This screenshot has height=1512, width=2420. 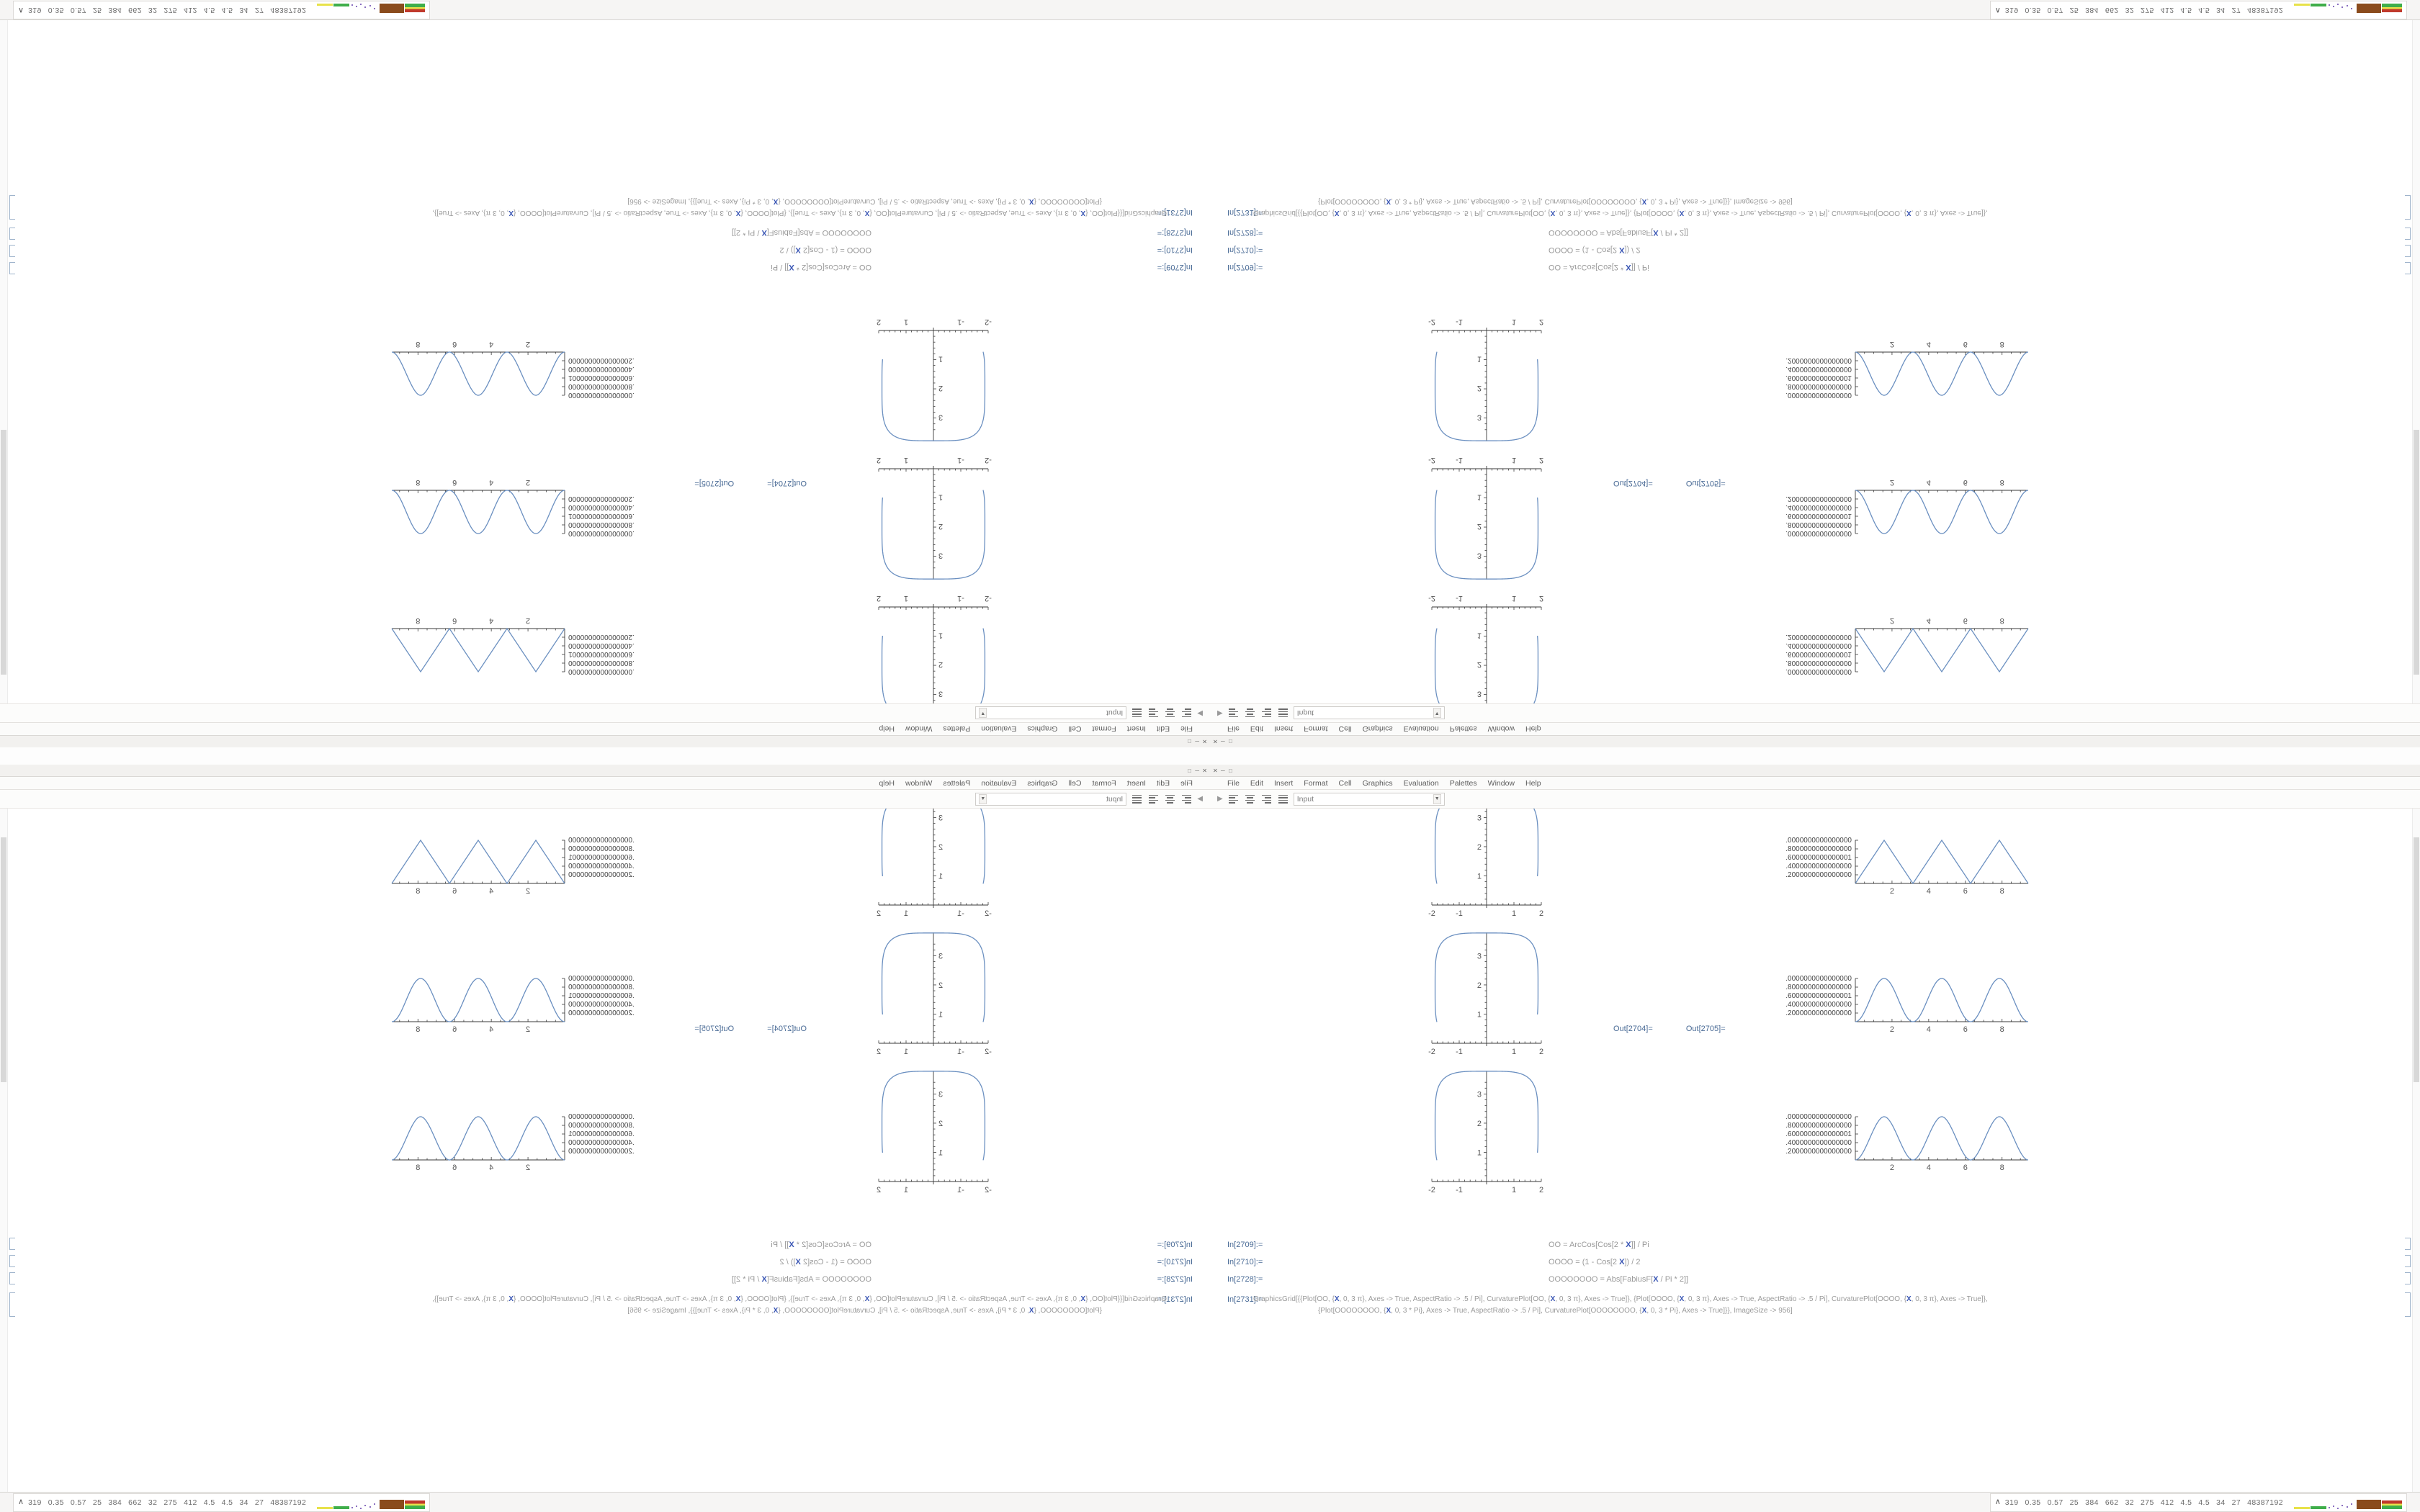 What do you see at coordinates (1369, 713) in the screenshot?
I see `cell-style-select-2: Input ▼` at bounding box center [1369, 713].